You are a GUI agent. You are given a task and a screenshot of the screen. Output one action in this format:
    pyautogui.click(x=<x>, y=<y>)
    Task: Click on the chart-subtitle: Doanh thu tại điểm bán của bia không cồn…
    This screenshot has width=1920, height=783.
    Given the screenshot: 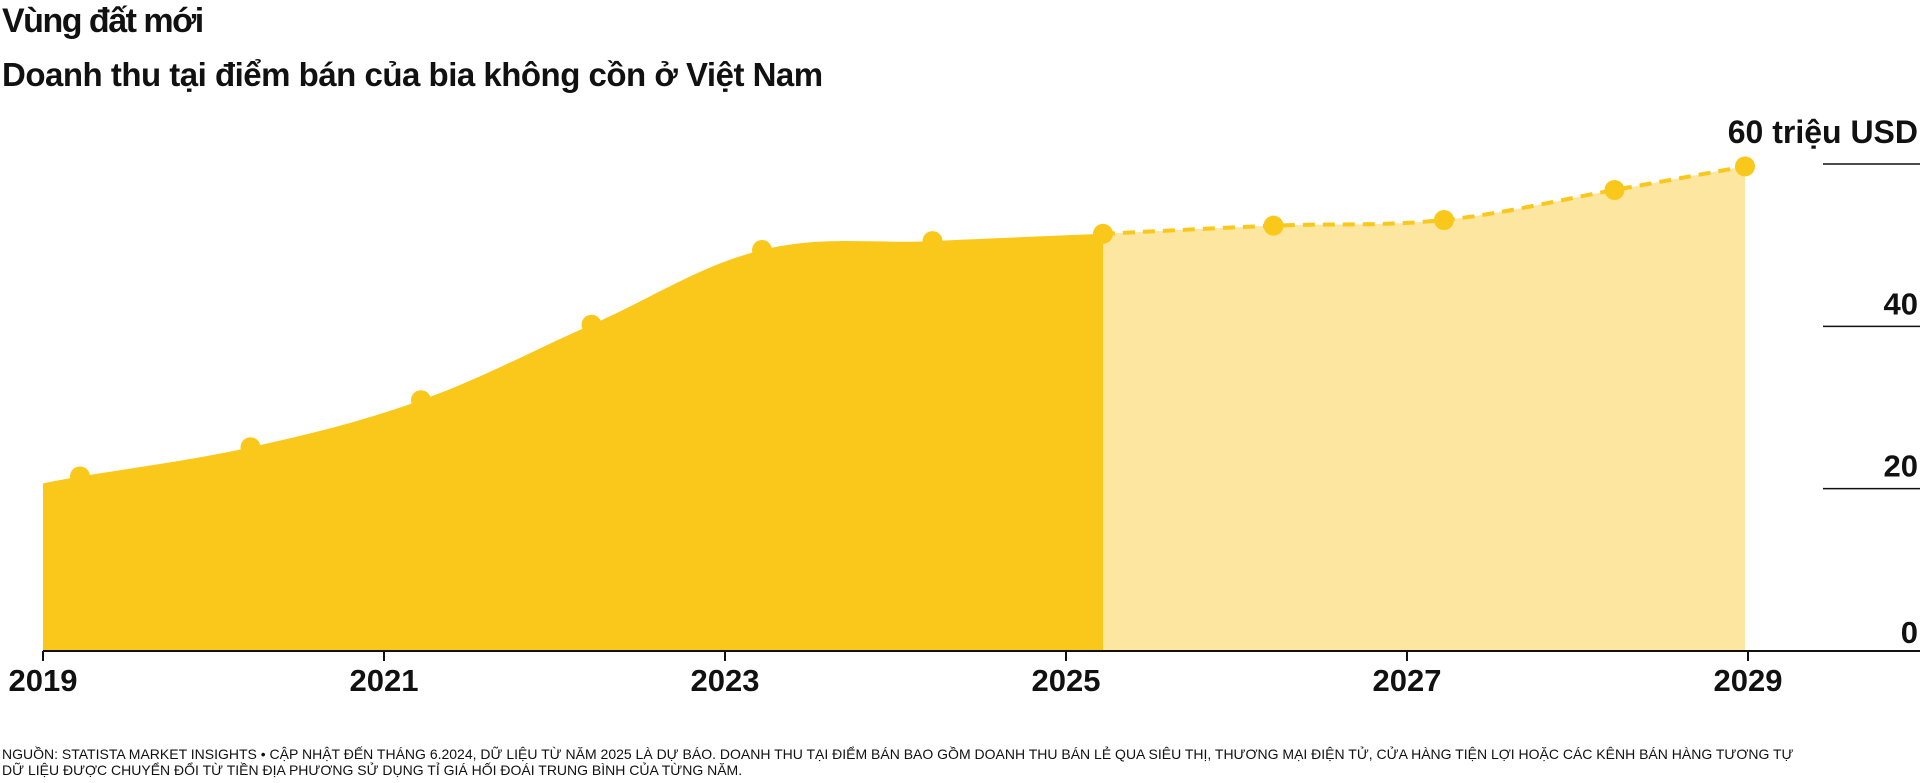 What is the action you would take?
    pyautogui.click(x=412, y=74)
    